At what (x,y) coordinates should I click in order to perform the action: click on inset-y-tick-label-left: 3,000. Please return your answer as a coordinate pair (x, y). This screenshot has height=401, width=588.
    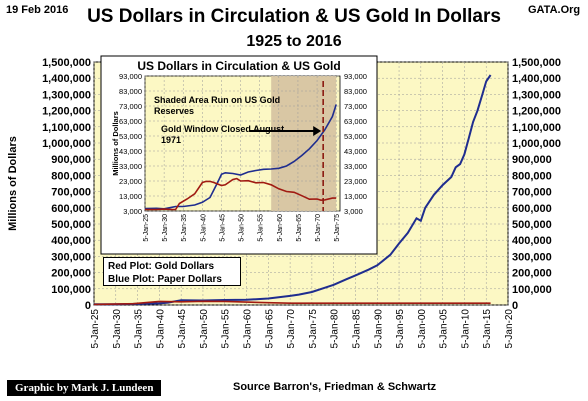
    Looking at the image, I should click on (132, 211).